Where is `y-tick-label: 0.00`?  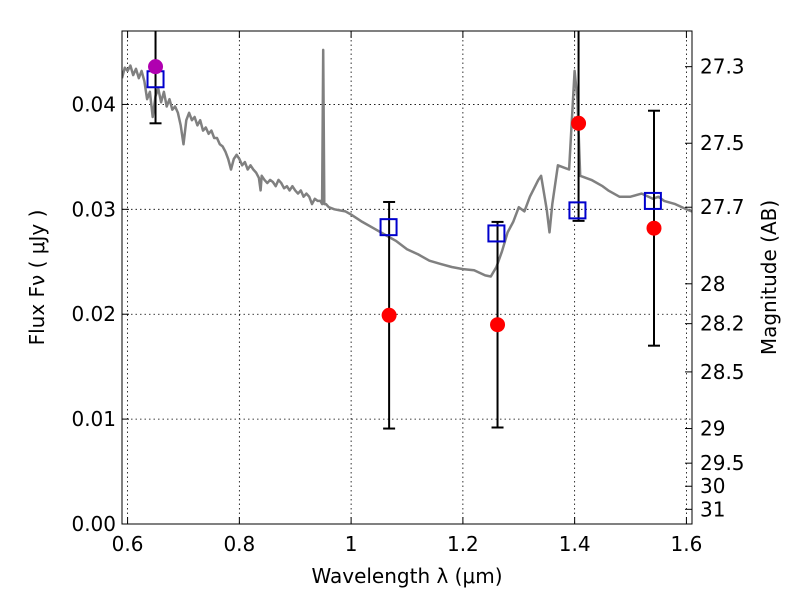
y-tick-label: 0.00 is located at coordinates (93, 524).